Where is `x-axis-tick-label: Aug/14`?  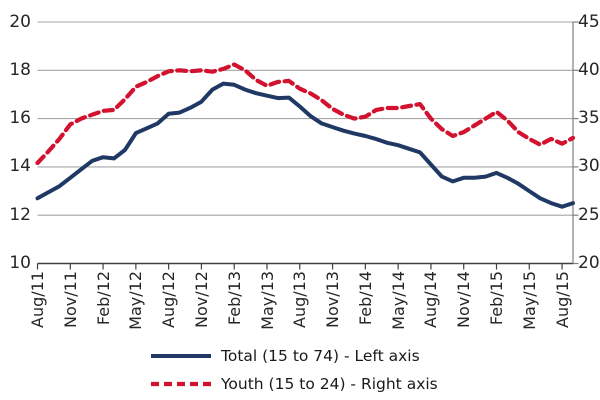
x-axis-tick-label: Aug/14 is located at coordinates (431, 299).